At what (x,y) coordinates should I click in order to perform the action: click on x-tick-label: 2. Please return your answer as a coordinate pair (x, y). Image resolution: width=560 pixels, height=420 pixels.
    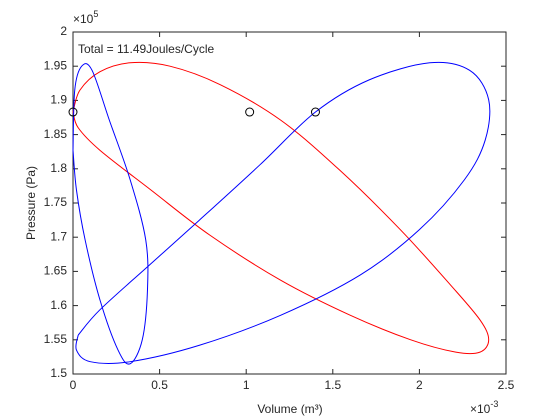
    Looking at the image, I should click on (419, 385).